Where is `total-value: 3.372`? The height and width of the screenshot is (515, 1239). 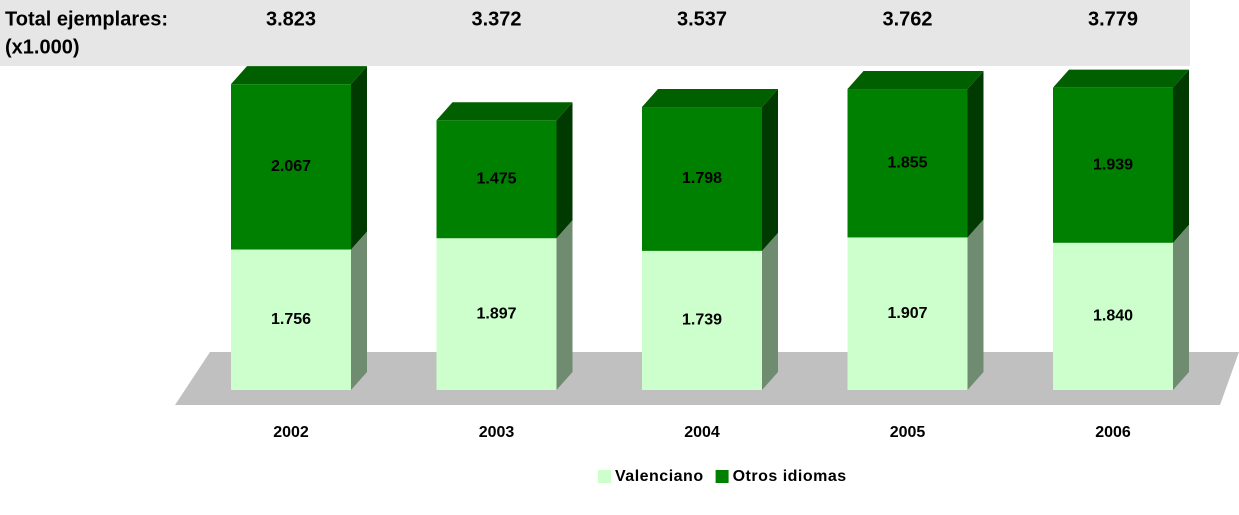 total-value: 3.372 is located at coordinates (496, 19).